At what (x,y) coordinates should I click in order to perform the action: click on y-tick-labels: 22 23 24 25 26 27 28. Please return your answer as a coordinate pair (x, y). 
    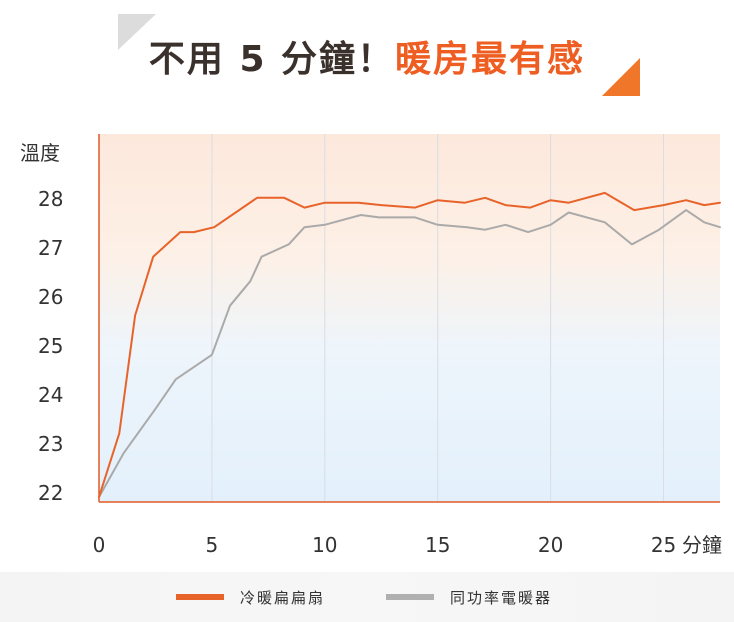
    Looking at the image, I should click on (50, 346).